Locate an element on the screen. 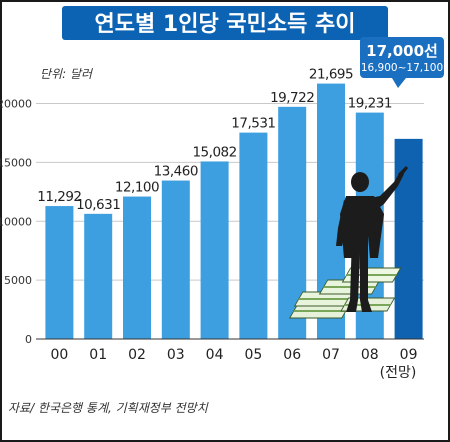 The image size is (450, 442). callout-pointer is located at coordinates (399, 83).